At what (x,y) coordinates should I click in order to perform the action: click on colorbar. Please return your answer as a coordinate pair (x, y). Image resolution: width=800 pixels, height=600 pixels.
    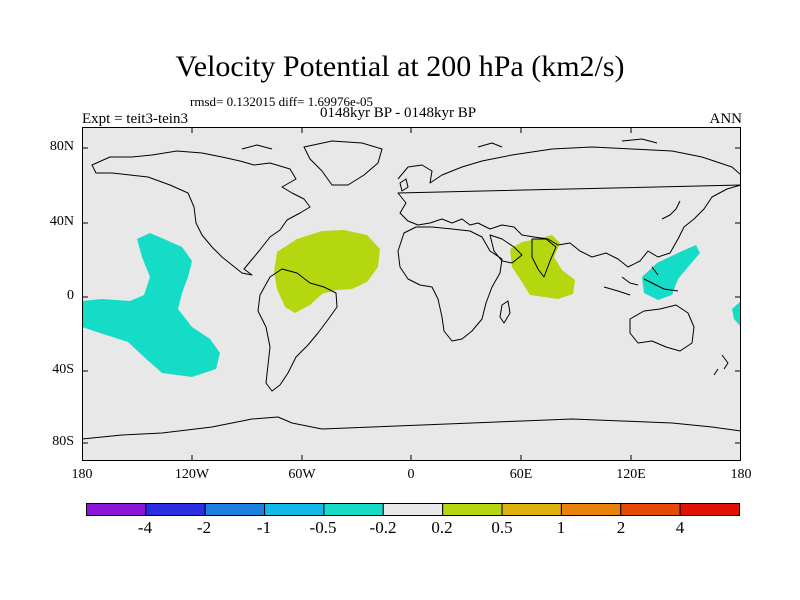
    Looking at the image, I should click on (413, 509).